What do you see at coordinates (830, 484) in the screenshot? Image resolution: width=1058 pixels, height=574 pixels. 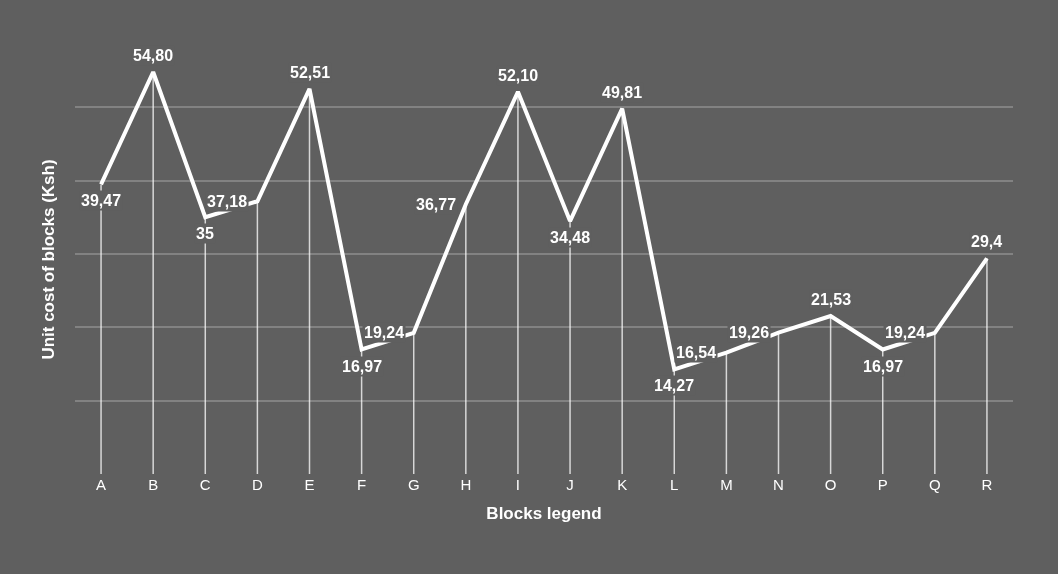 I see `x-tick-label: O` at bounding box center [830, 484].